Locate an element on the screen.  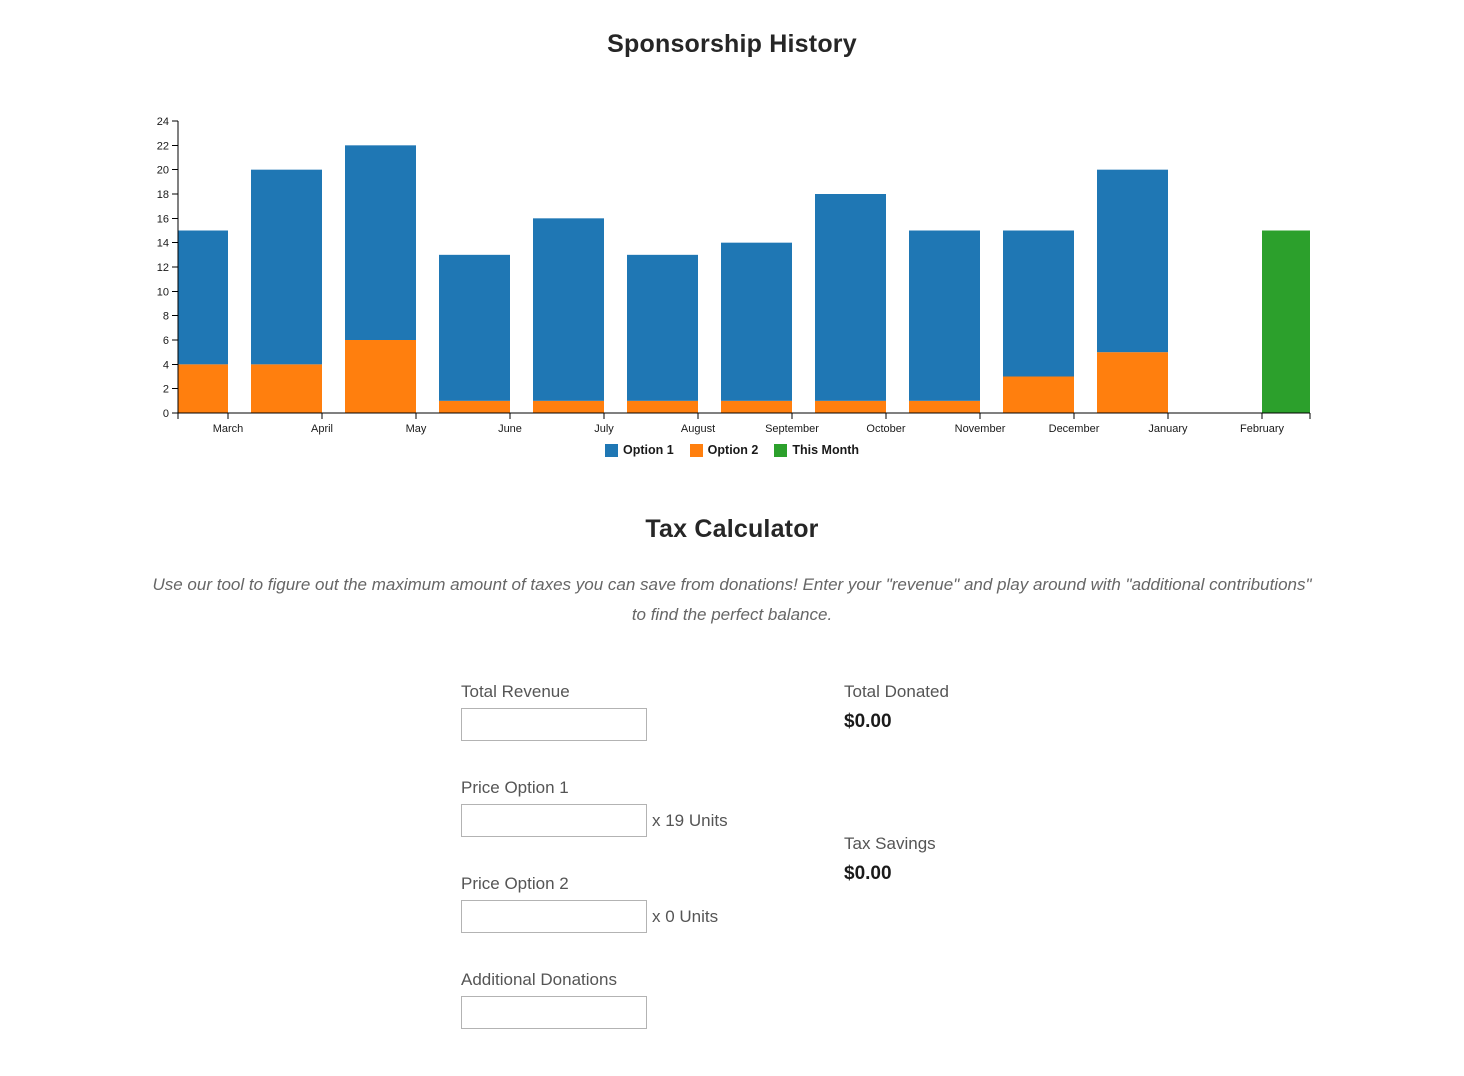
field-total-revenue: Total Revenue is located at coordinates (594, 711).